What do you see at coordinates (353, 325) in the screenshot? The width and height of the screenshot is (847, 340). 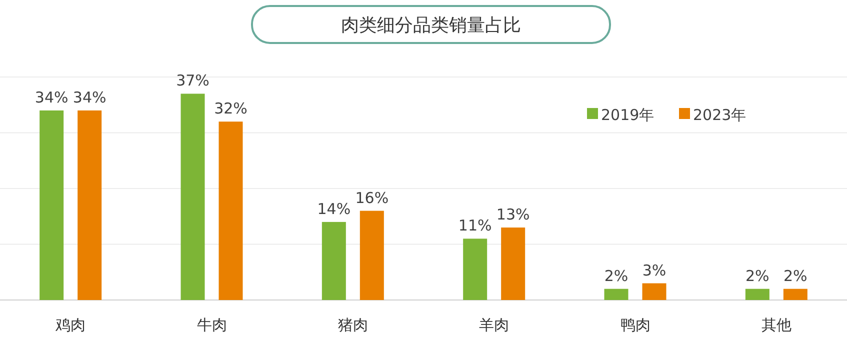 I see `x-tick-label: 猪肉` at bounding box center [353, 325].